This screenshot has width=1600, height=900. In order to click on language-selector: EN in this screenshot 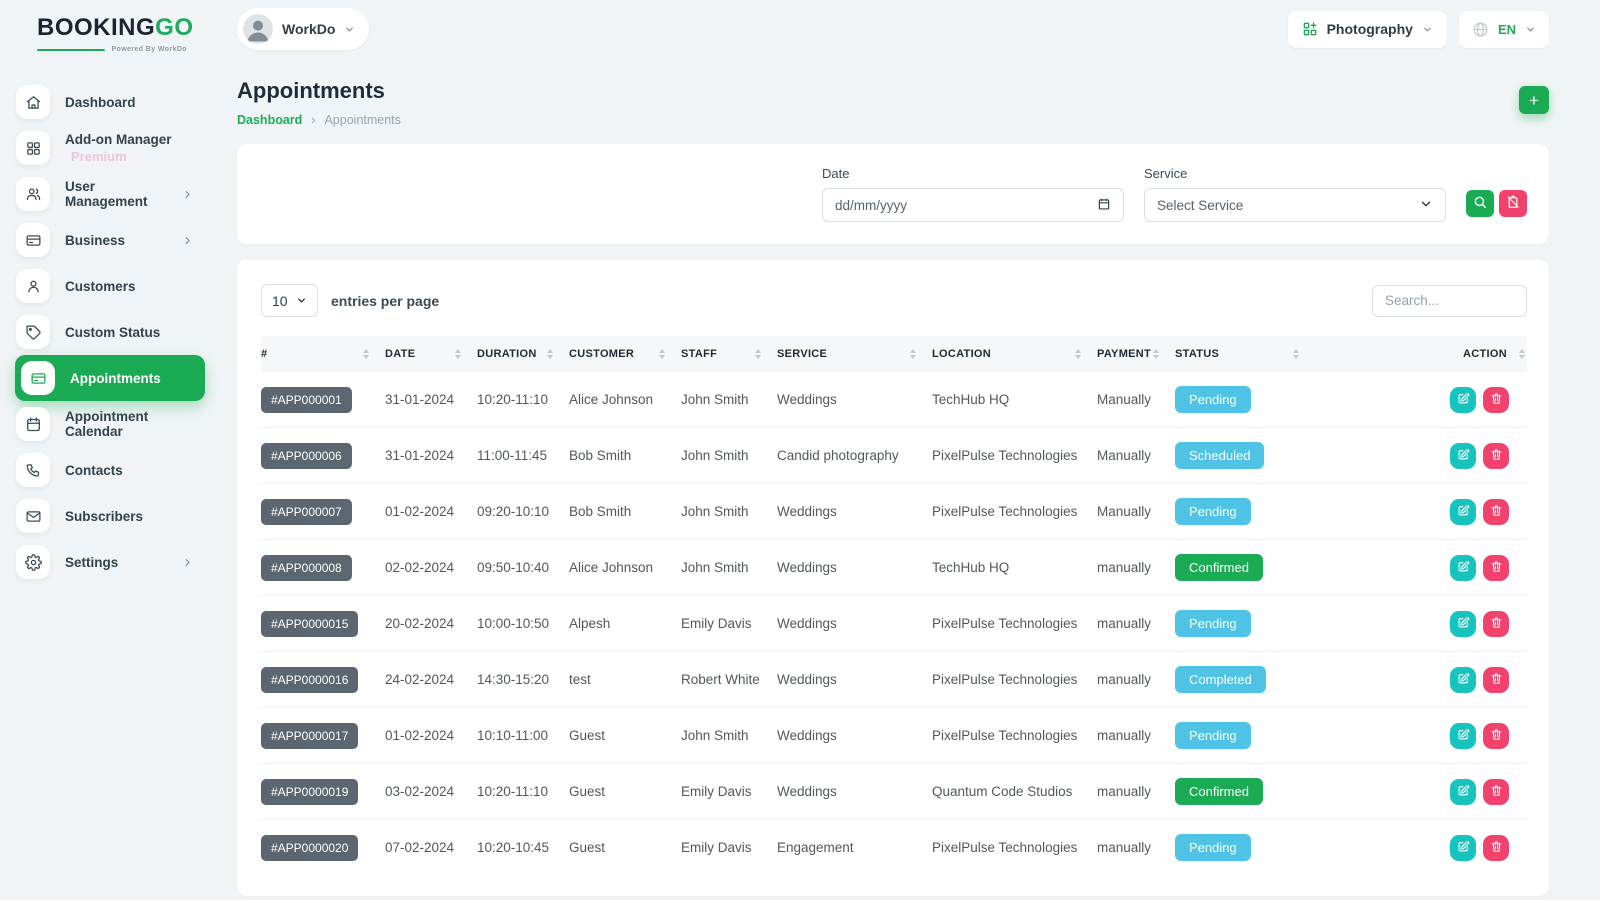, I will do `click(1503, 29)`.